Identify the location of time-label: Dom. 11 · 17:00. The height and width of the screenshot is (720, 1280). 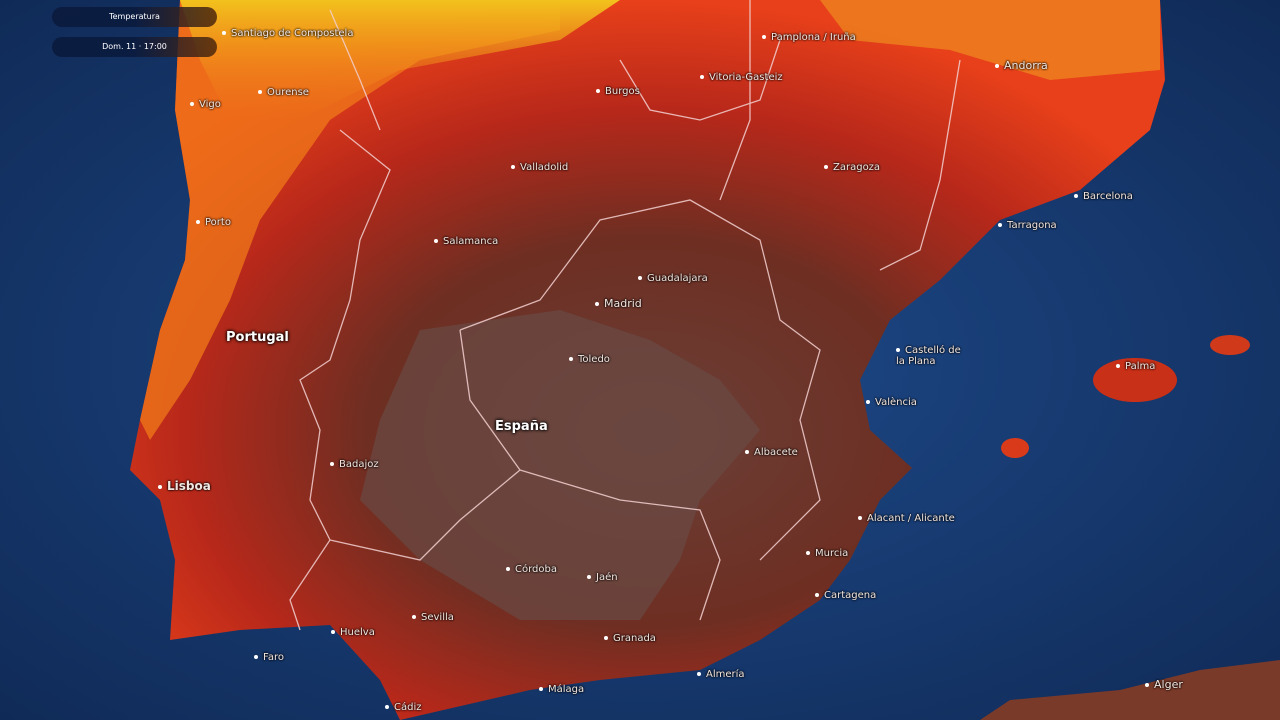
(134, 47).